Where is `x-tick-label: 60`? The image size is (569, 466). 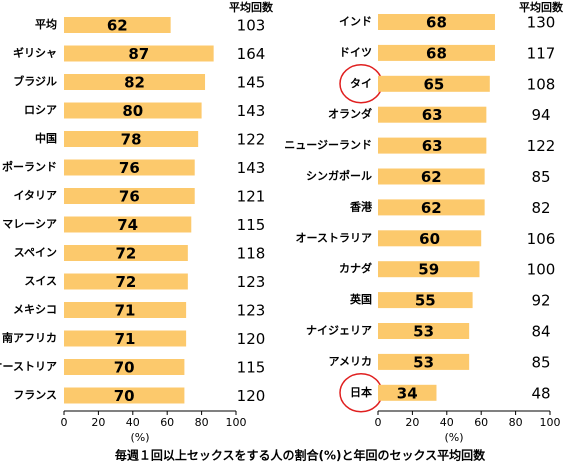
x-tick-label: 60 is located at coordinates (167, 422).